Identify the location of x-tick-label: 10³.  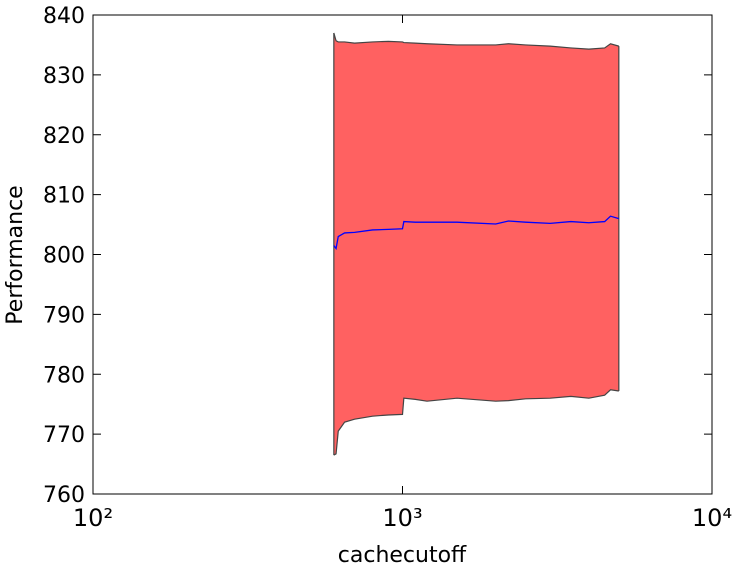
(402, 518).